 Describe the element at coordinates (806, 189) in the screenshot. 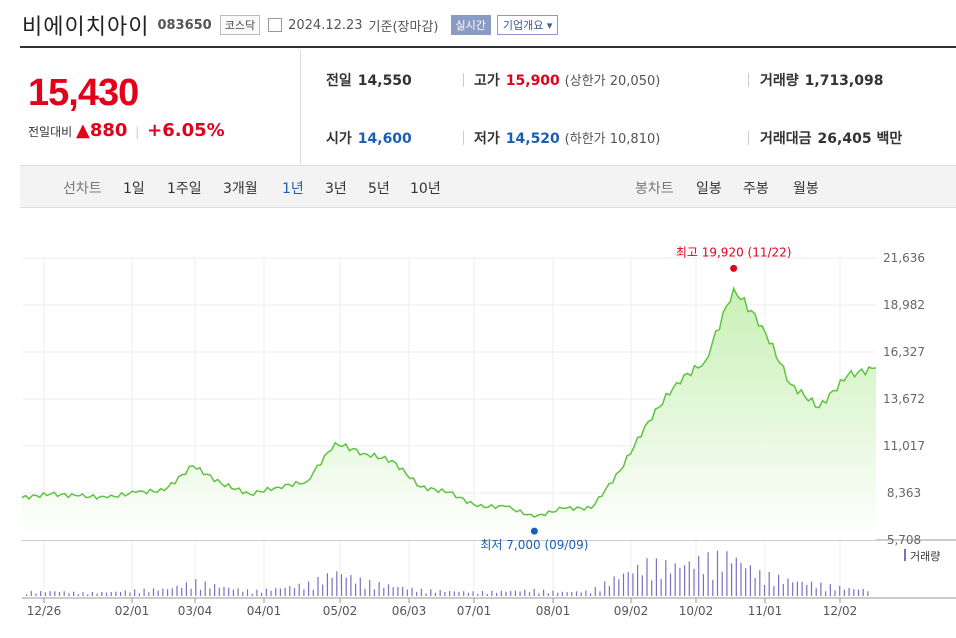

I see `tab-monthly: 월봉` at that location.